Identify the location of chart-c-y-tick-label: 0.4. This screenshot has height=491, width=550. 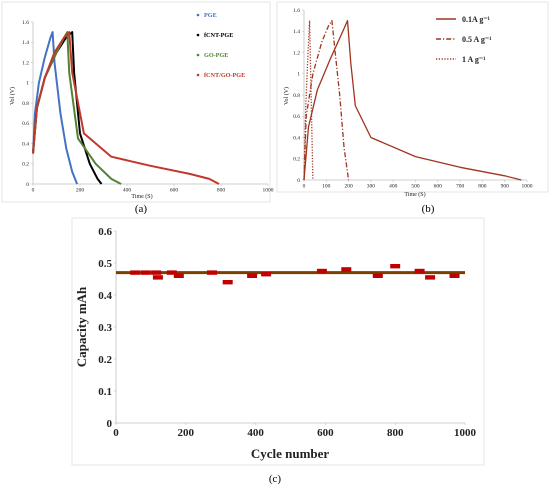
(105, 296).